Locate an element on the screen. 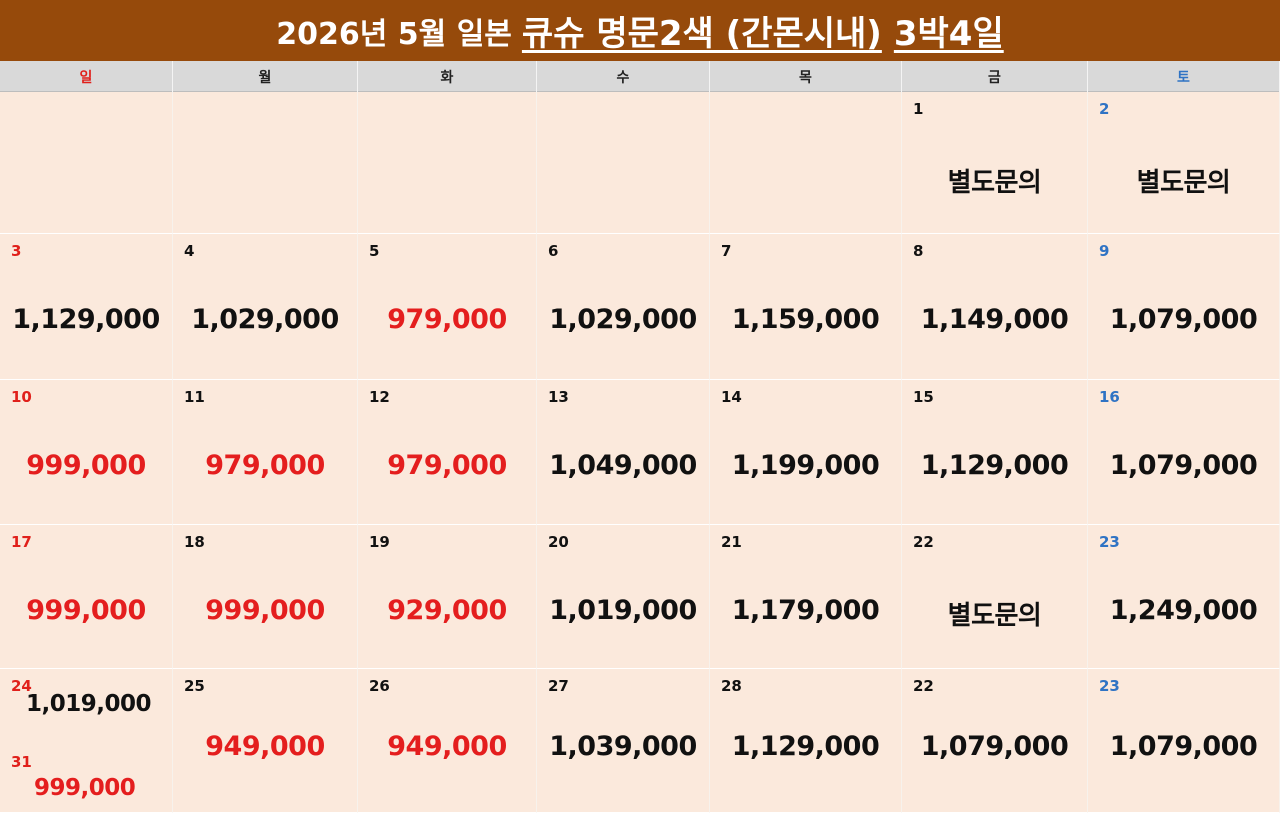 The width and height of the screenshot is (1280, 813). day-number: 12 is located at coordinates (379, 397).